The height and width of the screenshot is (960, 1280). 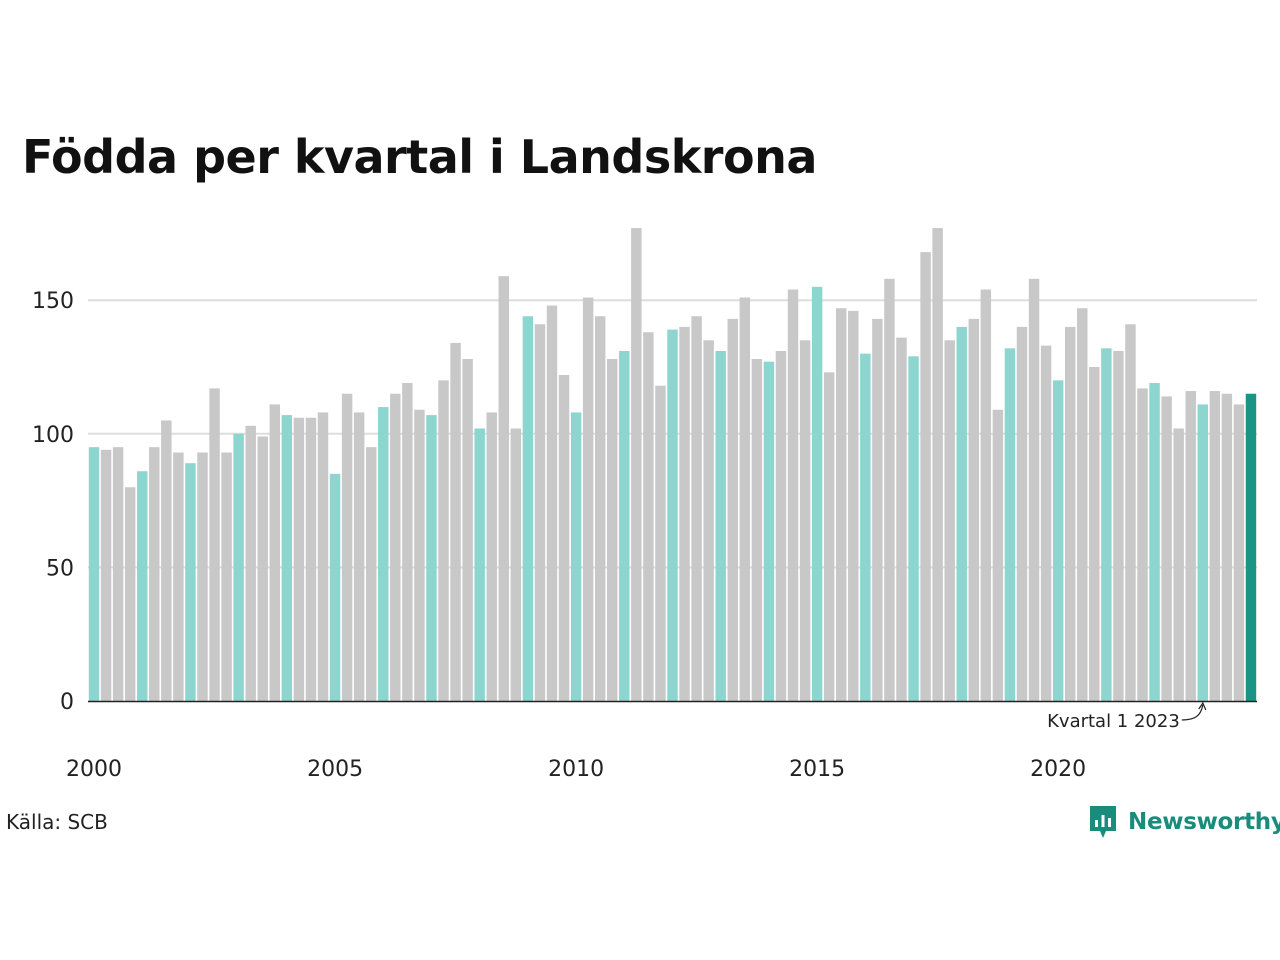 I want to click on bar-2000-q2, so click(x=106, y=575).